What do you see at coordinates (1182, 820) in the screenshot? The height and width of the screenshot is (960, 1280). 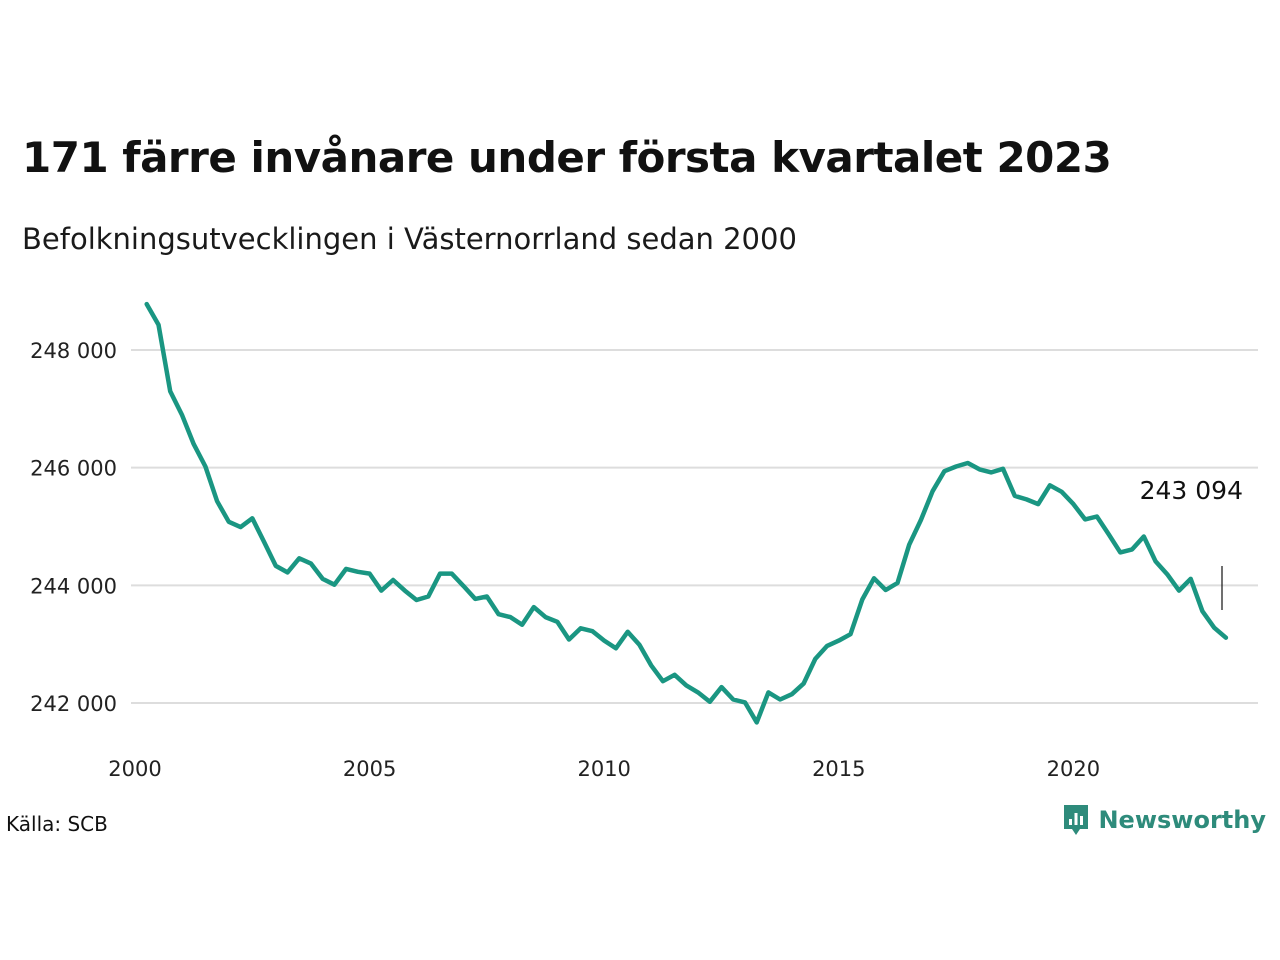 I see `brand-name: Newsworthy` at bounding box center [1182, 820].